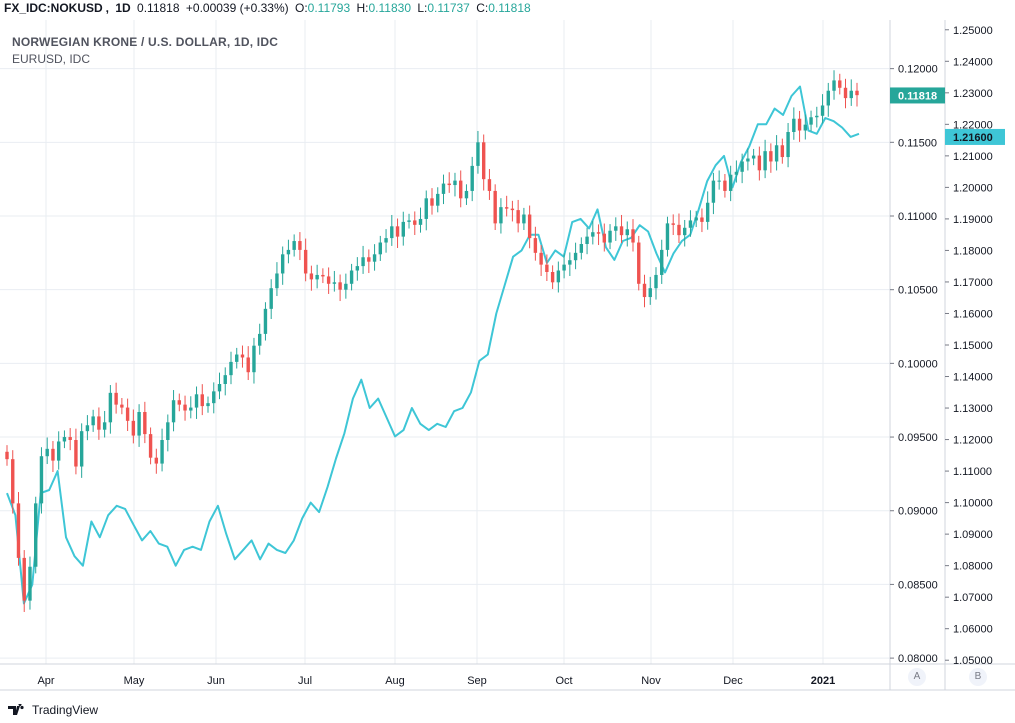  I want to click on price-axis-left-label: 0.10000, so click(918, 364).